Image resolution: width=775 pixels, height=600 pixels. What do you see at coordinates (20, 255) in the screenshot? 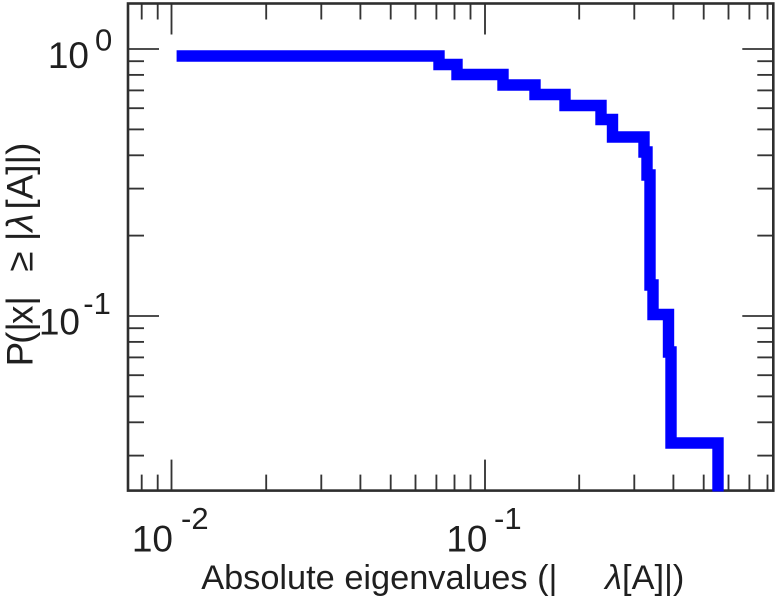
I see `svg-text: P(|x| ≥ |λ[A]|)` at bounding box center [20, 255].